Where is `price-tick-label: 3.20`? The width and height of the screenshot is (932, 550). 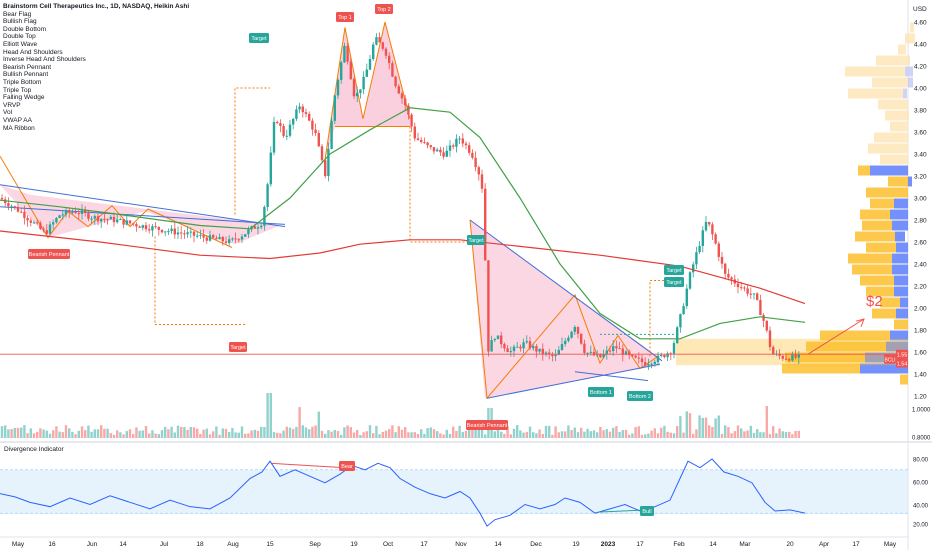
price-tick-label: 3.20 is located at coordinates (920, 177).